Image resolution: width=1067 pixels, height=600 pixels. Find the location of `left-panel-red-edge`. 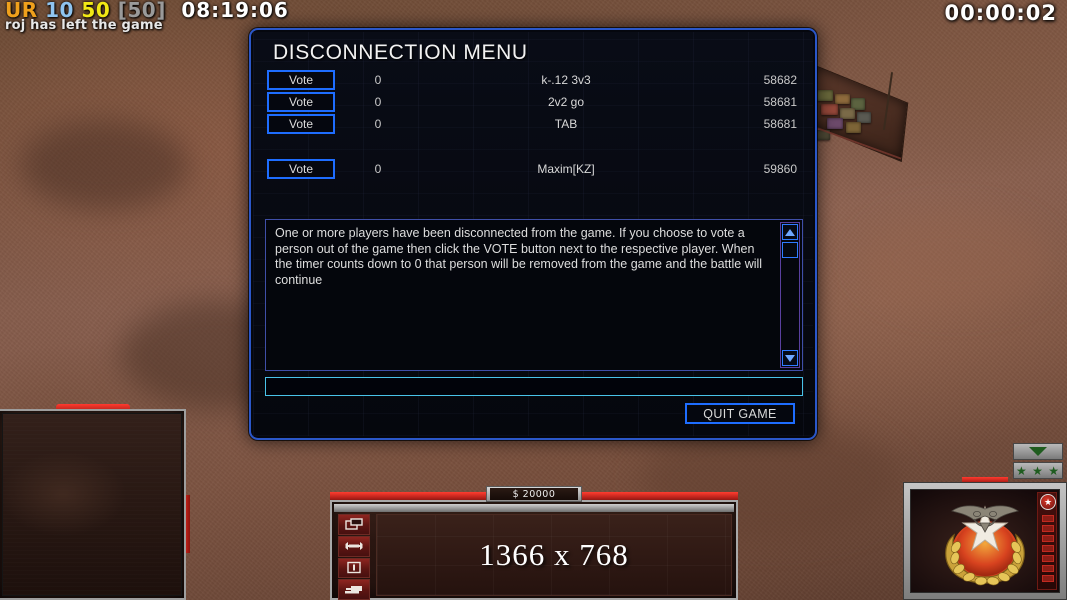

left-panel-red-edge is located at coordinates (187, 524).